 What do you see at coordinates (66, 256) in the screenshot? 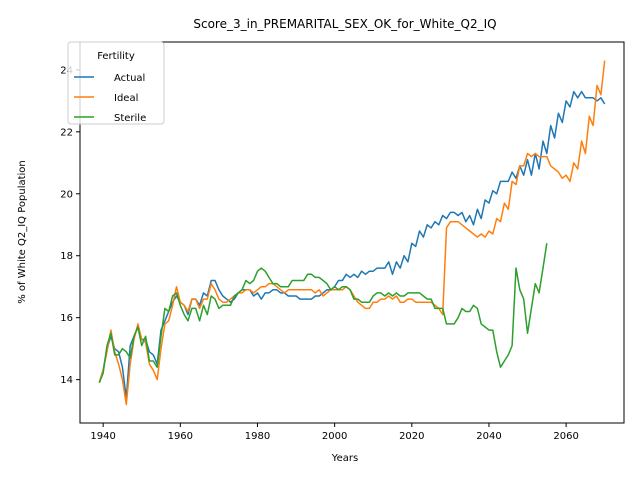
I see `y-tick-label: 18` at bounding box center [66, 256].